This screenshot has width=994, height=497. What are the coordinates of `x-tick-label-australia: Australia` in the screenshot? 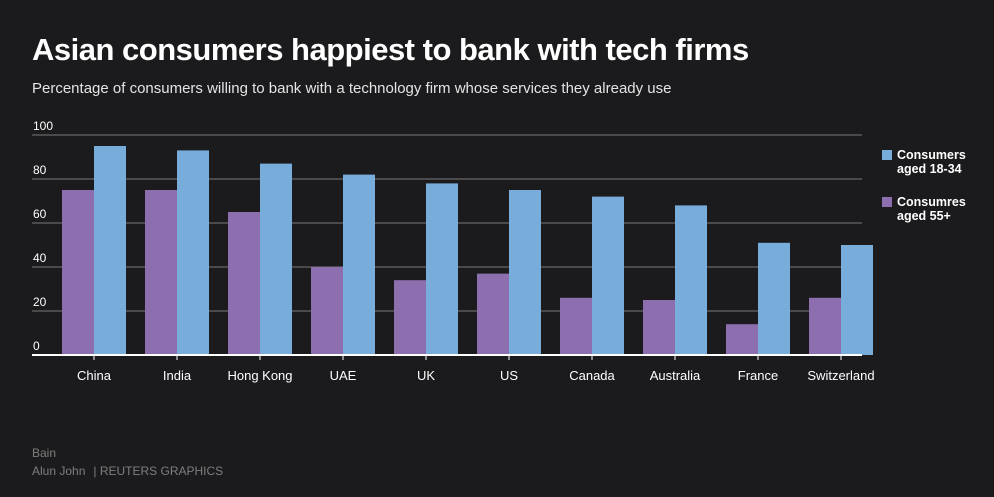 It's located at (675, 375).